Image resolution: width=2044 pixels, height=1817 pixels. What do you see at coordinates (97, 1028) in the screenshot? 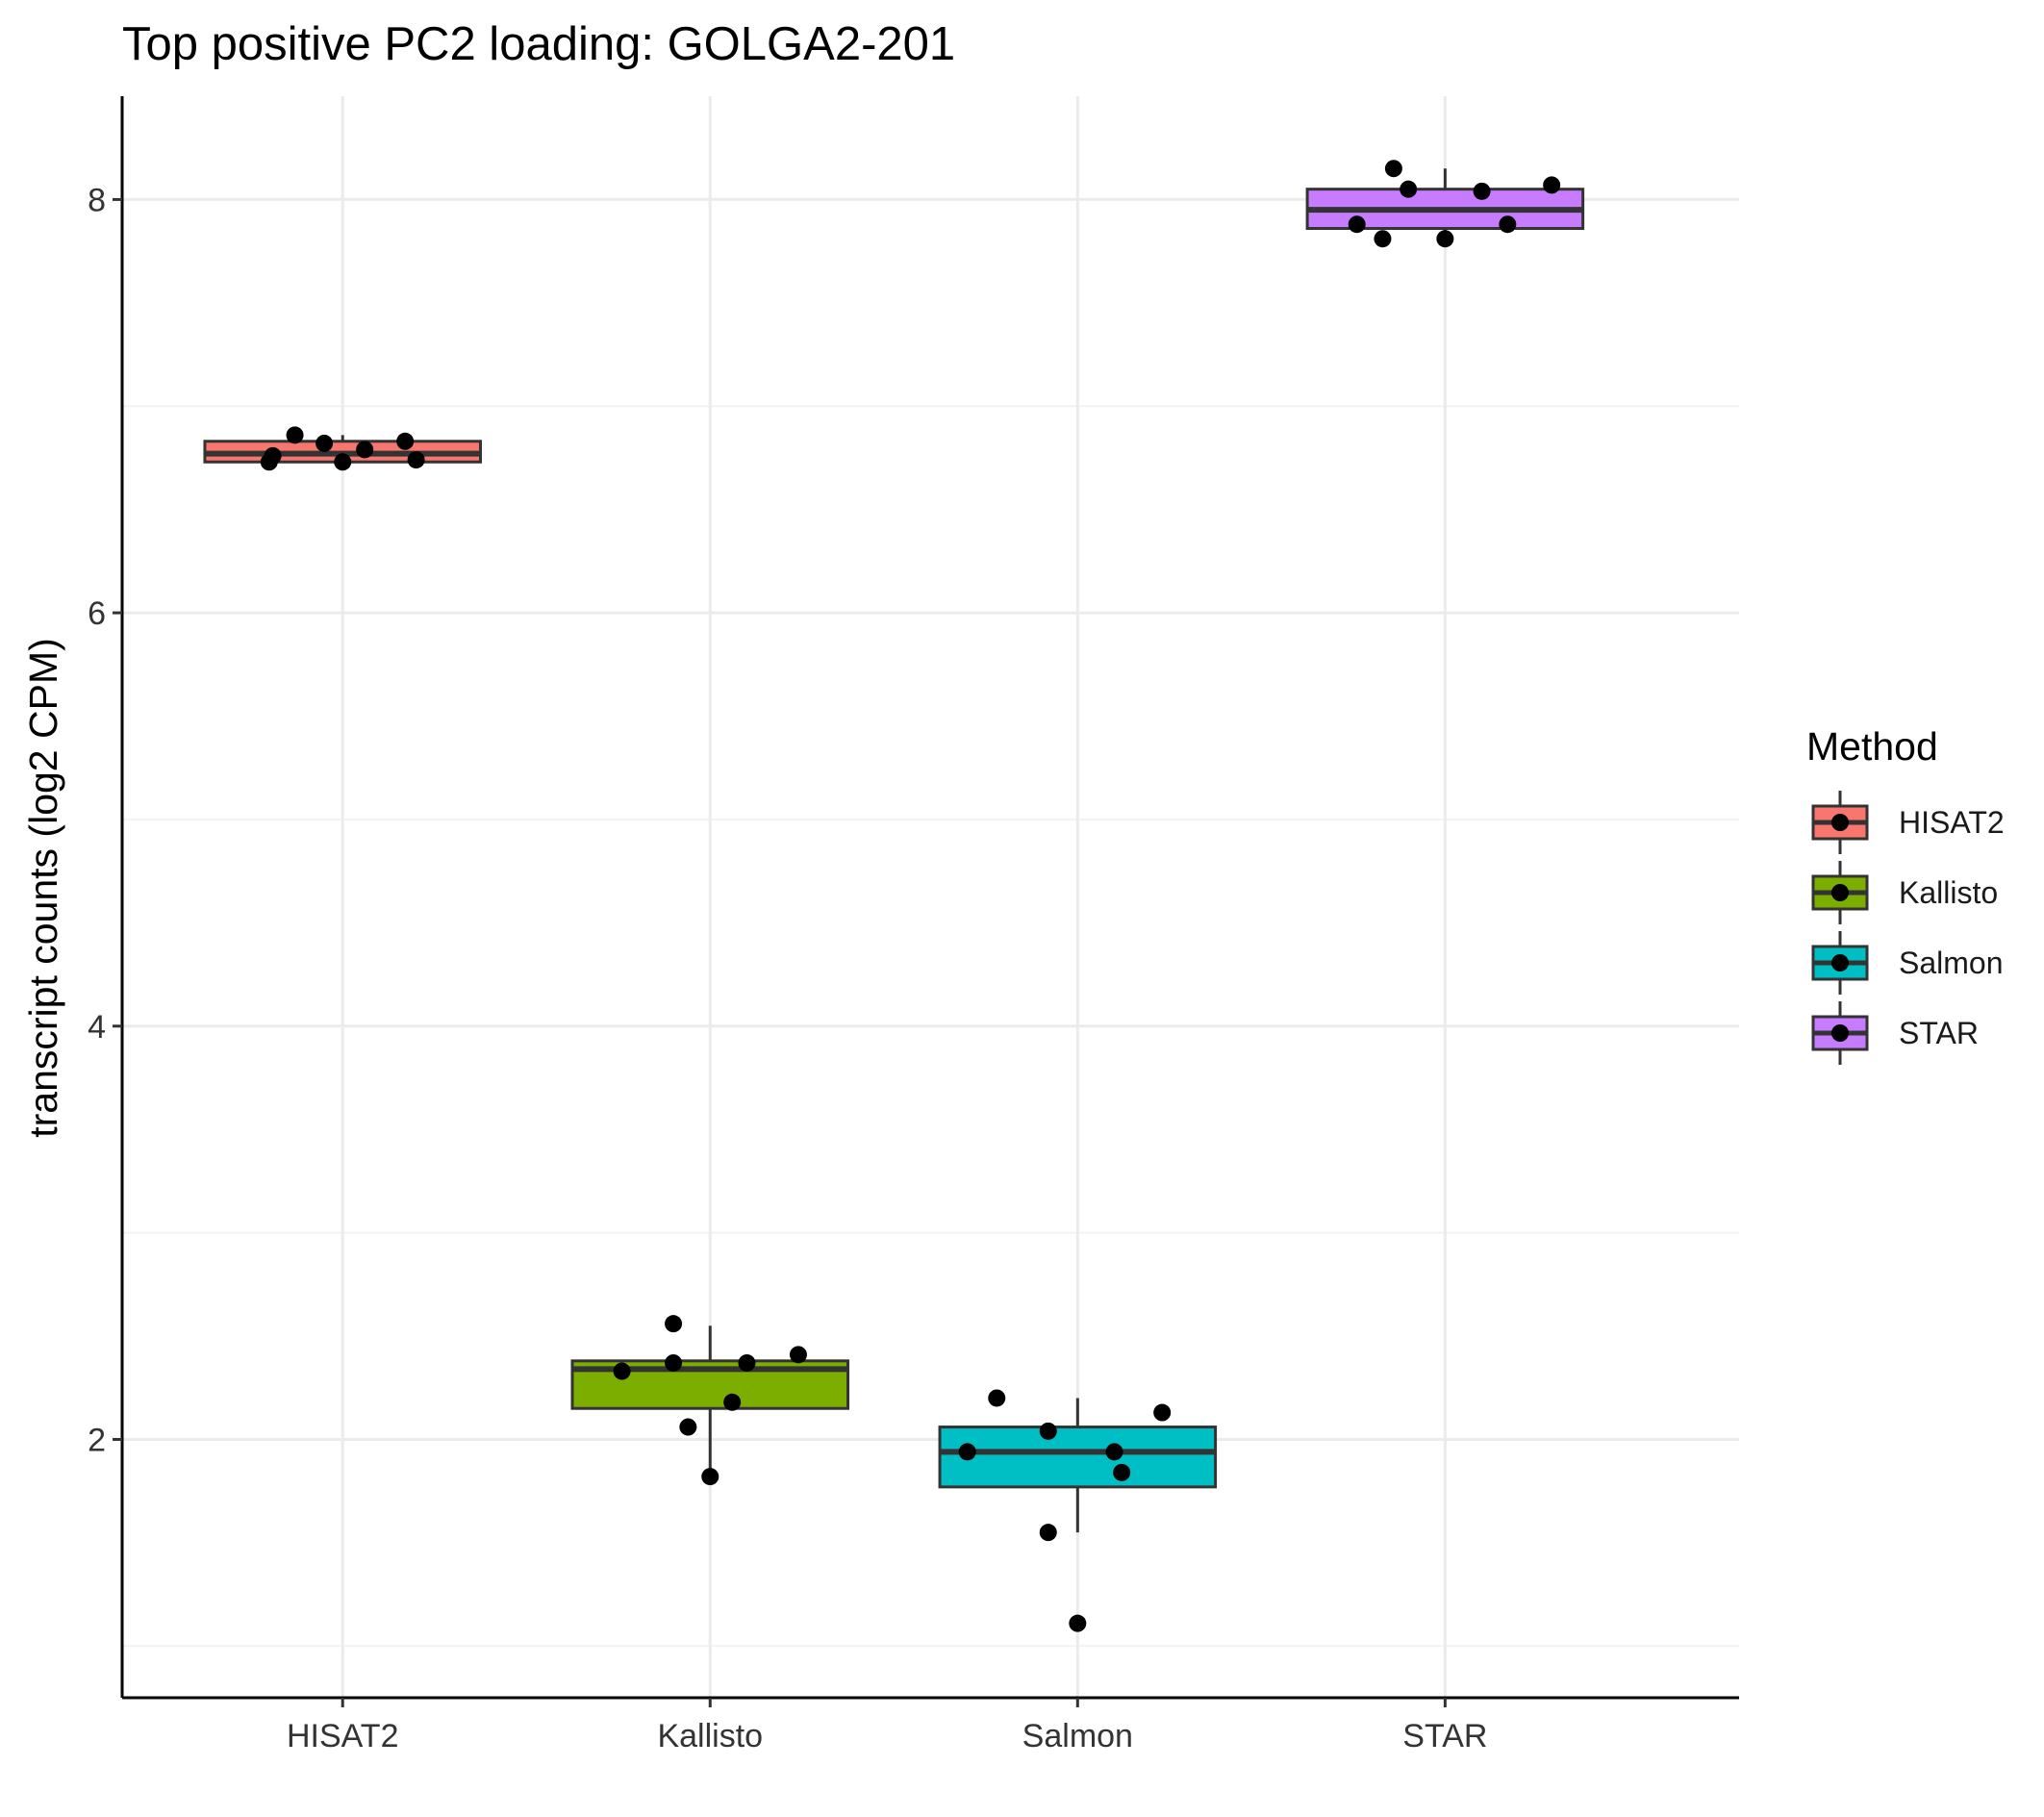
I see `y-tick-label: 4` at bounding box center [97, 1028].